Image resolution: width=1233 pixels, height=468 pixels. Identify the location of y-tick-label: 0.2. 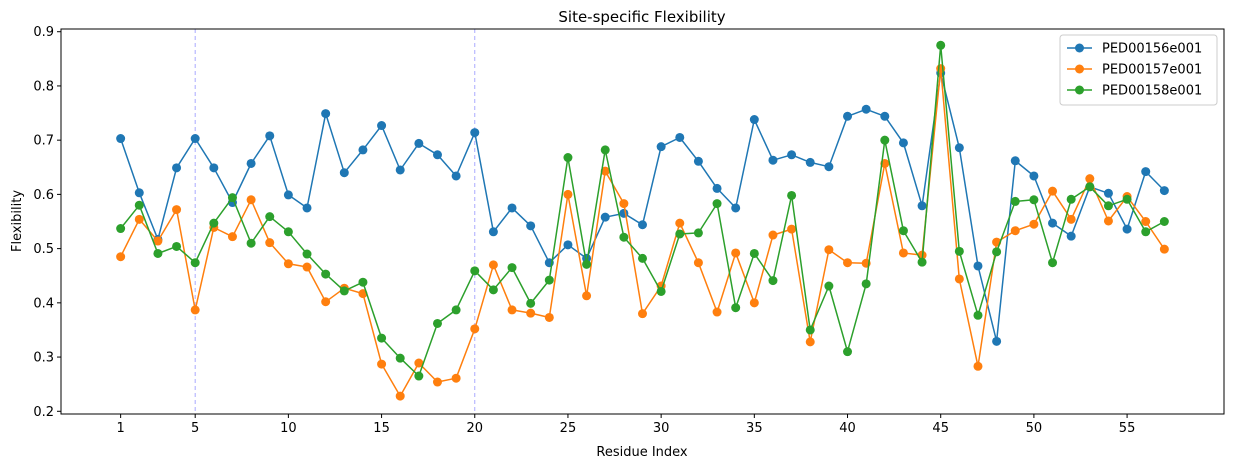
(43, 412).